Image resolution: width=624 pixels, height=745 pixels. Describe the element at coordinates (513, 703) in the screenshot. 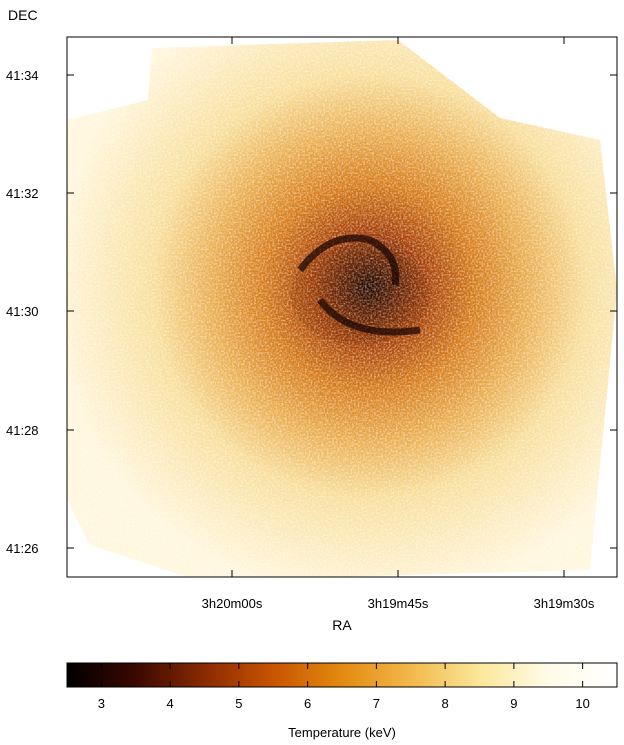

I see `colorbar-tick-label: 9` at that location.